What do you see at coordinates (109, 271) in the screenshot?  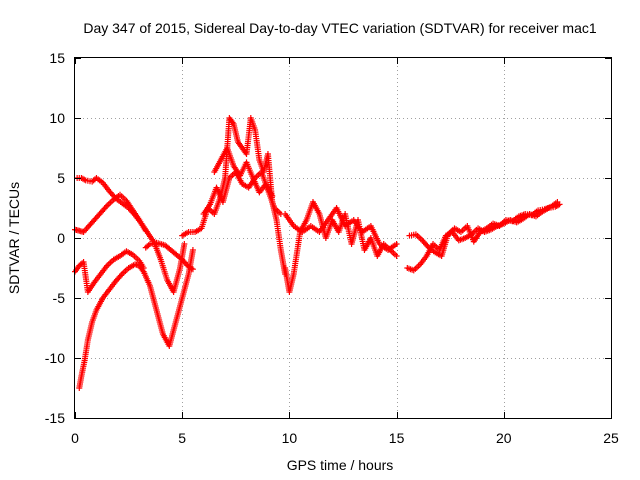 I see `series-arc-c` at bounding box center [109, 271].